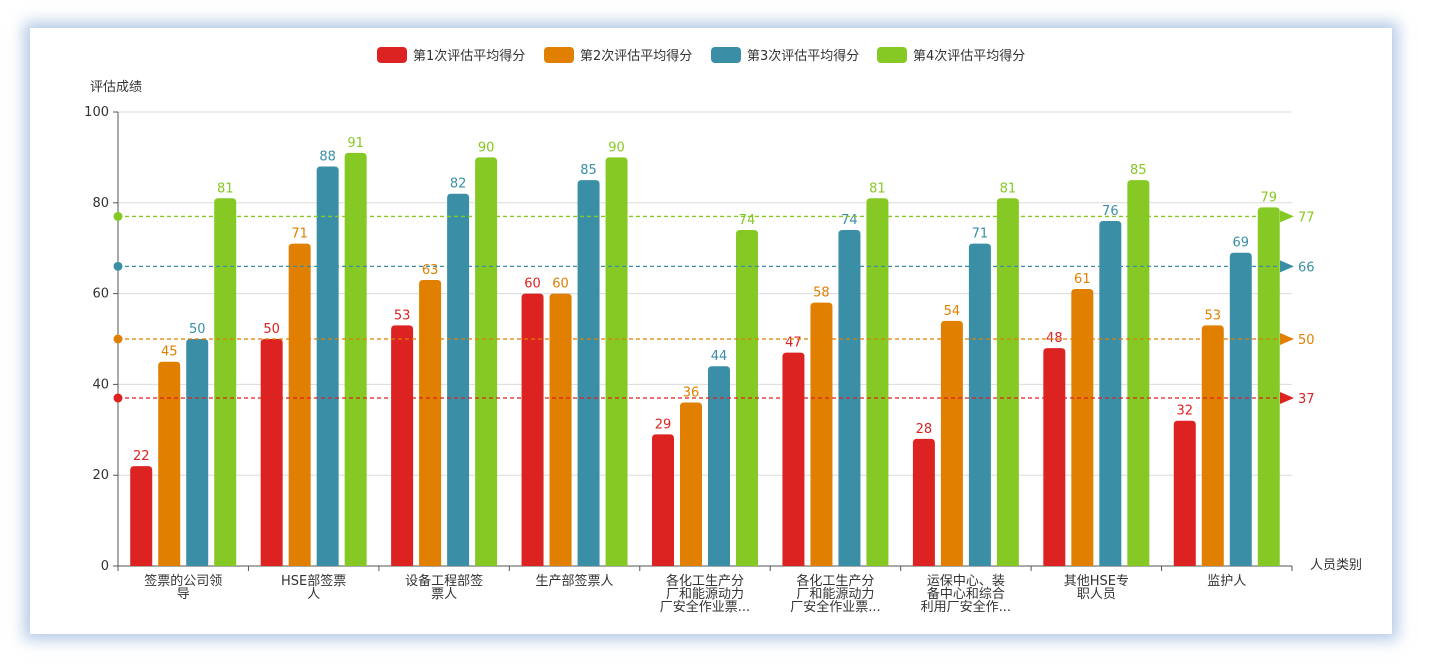  What do you see at coordinates (636, 56) in the screenshot?
I see `legend-label: 第2次评估平均得分` at bounding box center [636, 56].